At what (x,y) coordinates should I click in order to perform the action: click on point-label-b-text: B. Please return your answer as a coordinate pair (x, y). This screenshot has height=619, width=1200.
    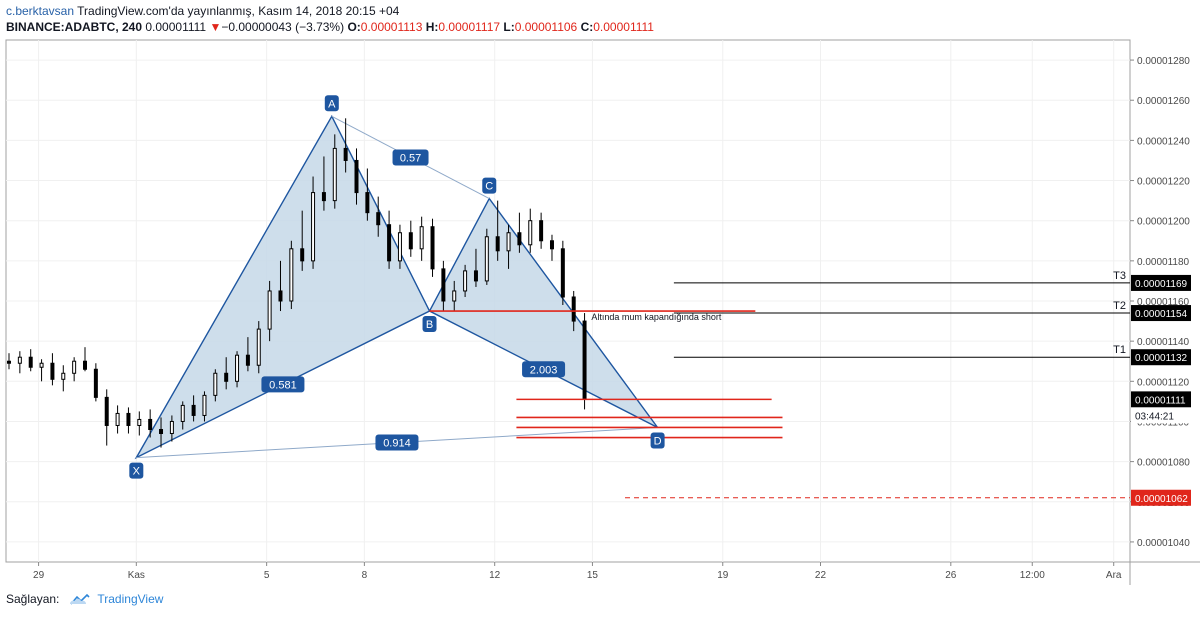
    Looking at the image, I should click on (429, 325).